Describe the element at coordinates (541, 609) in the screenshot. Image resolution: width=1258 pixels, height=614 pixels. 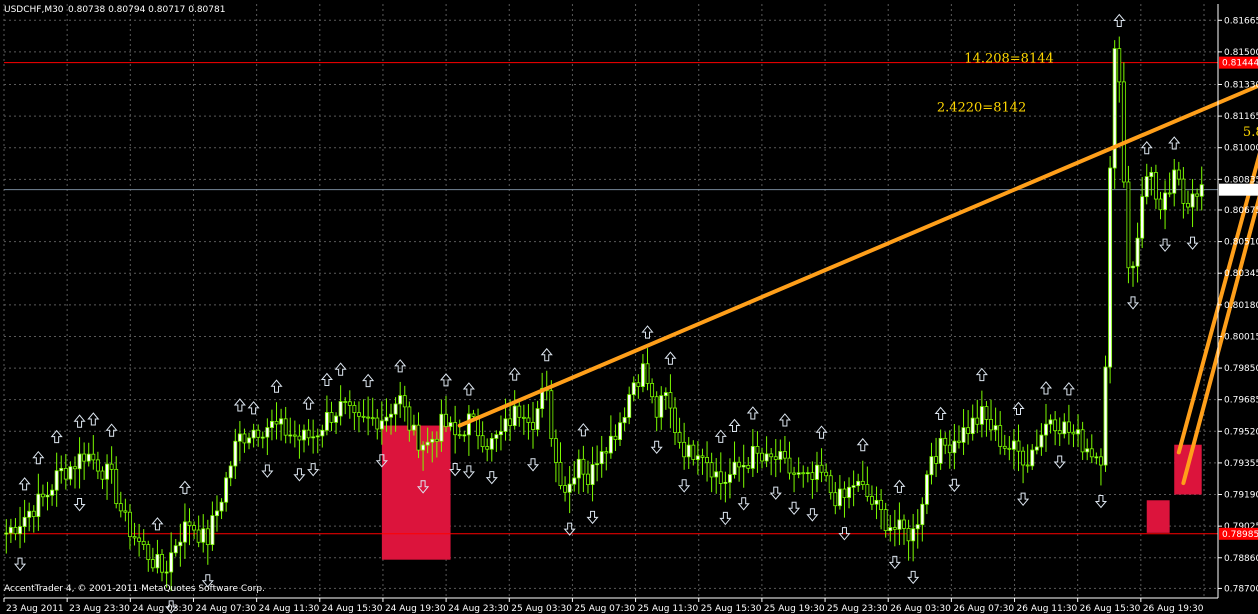
I see `time-tick-label: 25 Aug 03:30` at that location.